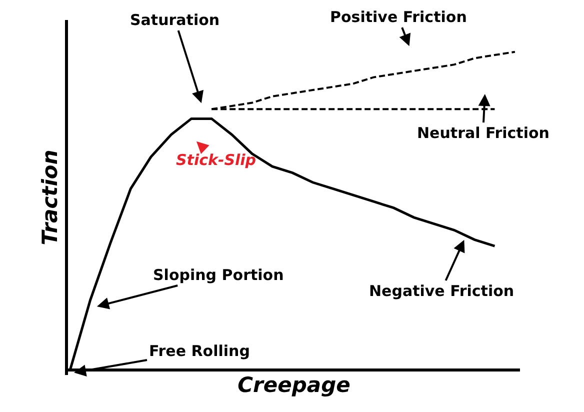  Describe the element at coordinates (294, 385) in the screenshot. I see `x-axis-title: Creepage` at that location.